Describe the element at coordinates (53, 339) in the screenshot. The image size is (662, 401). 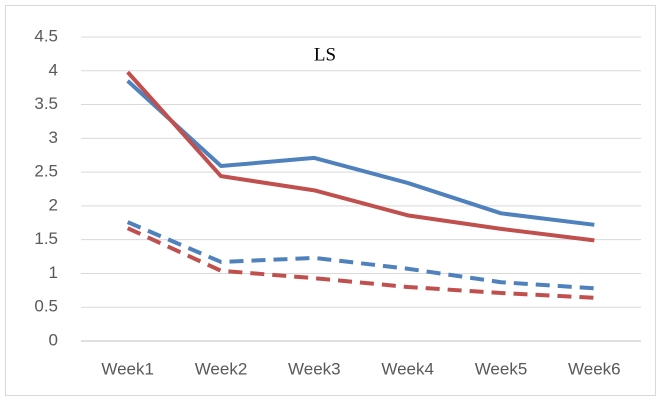
I see `y-tick-label: 0` at that location.